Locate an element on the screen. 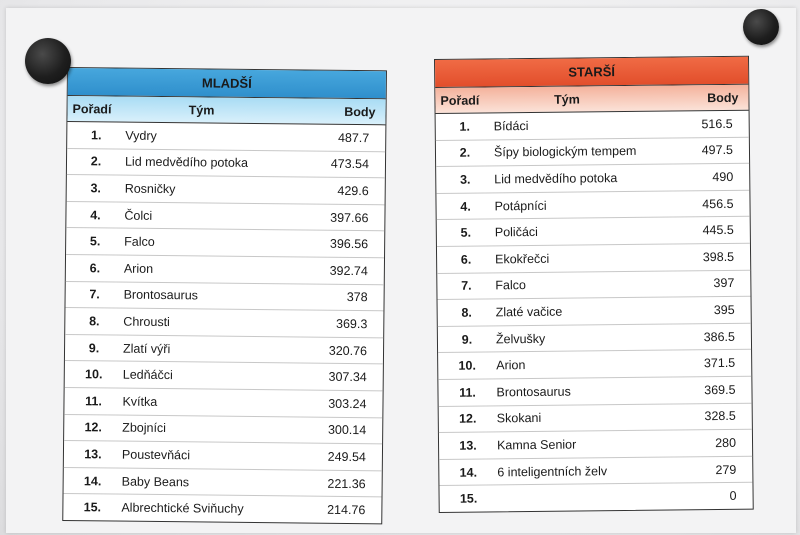 The height and width of the screenshot is (535, 800). rank-cell: 7. is located at coordinates (94, 294).